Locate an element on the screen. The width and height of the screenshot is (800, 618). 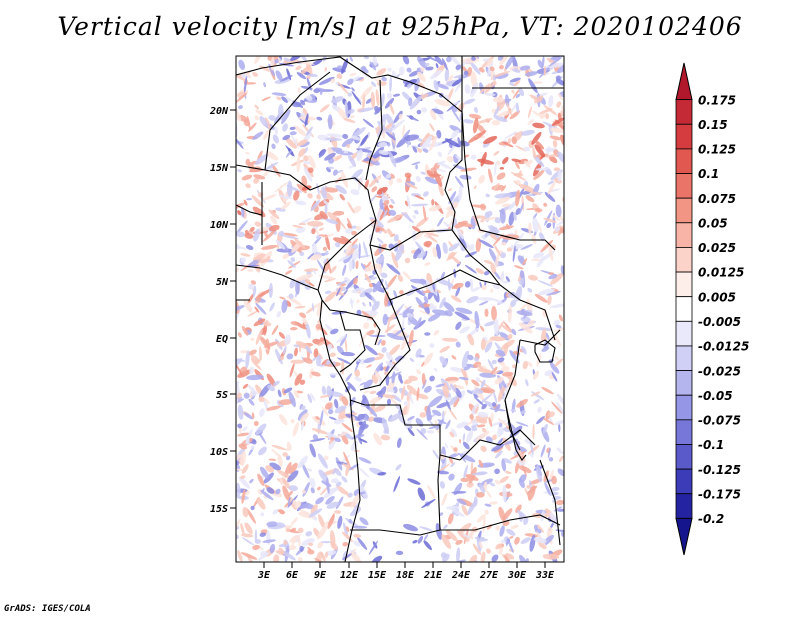
colorbar-label: -0.075 is located at coordinates (719, 421).